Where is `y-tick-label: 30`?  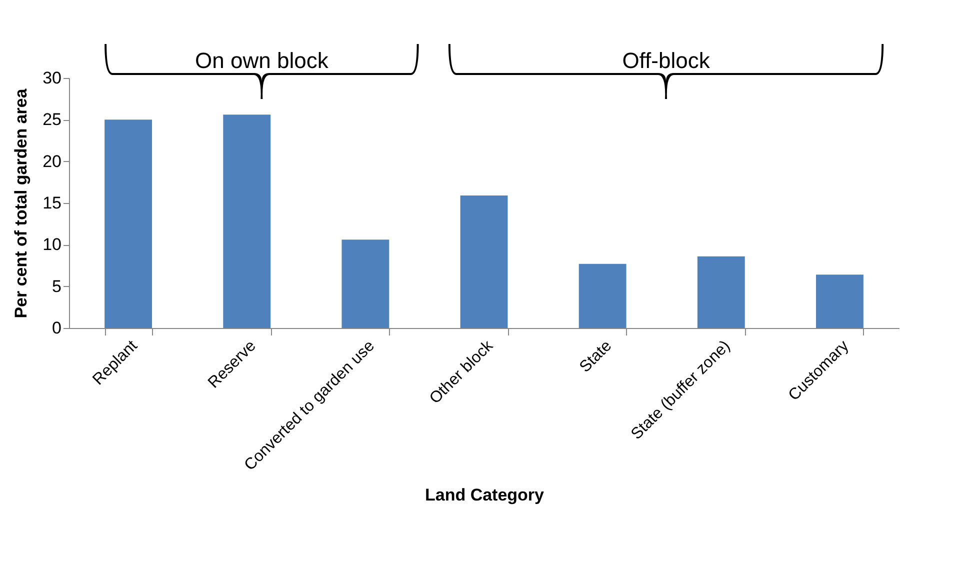
y-tick-label: 30 is located at coordinates (52, 78).